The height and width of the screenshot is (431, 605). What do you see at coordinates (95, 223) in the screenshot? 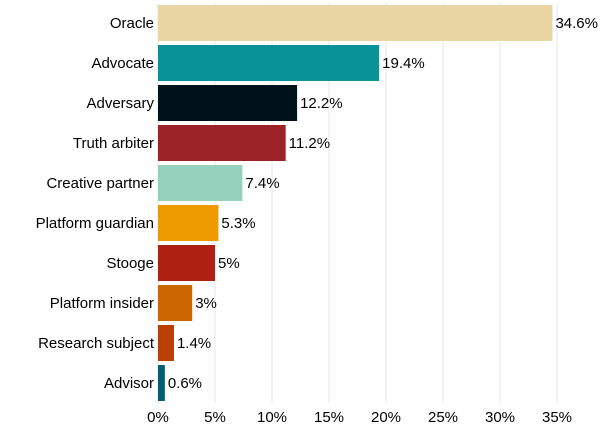
I see `y-tick-label: Platform guardian` at bounding box center [95, 223].